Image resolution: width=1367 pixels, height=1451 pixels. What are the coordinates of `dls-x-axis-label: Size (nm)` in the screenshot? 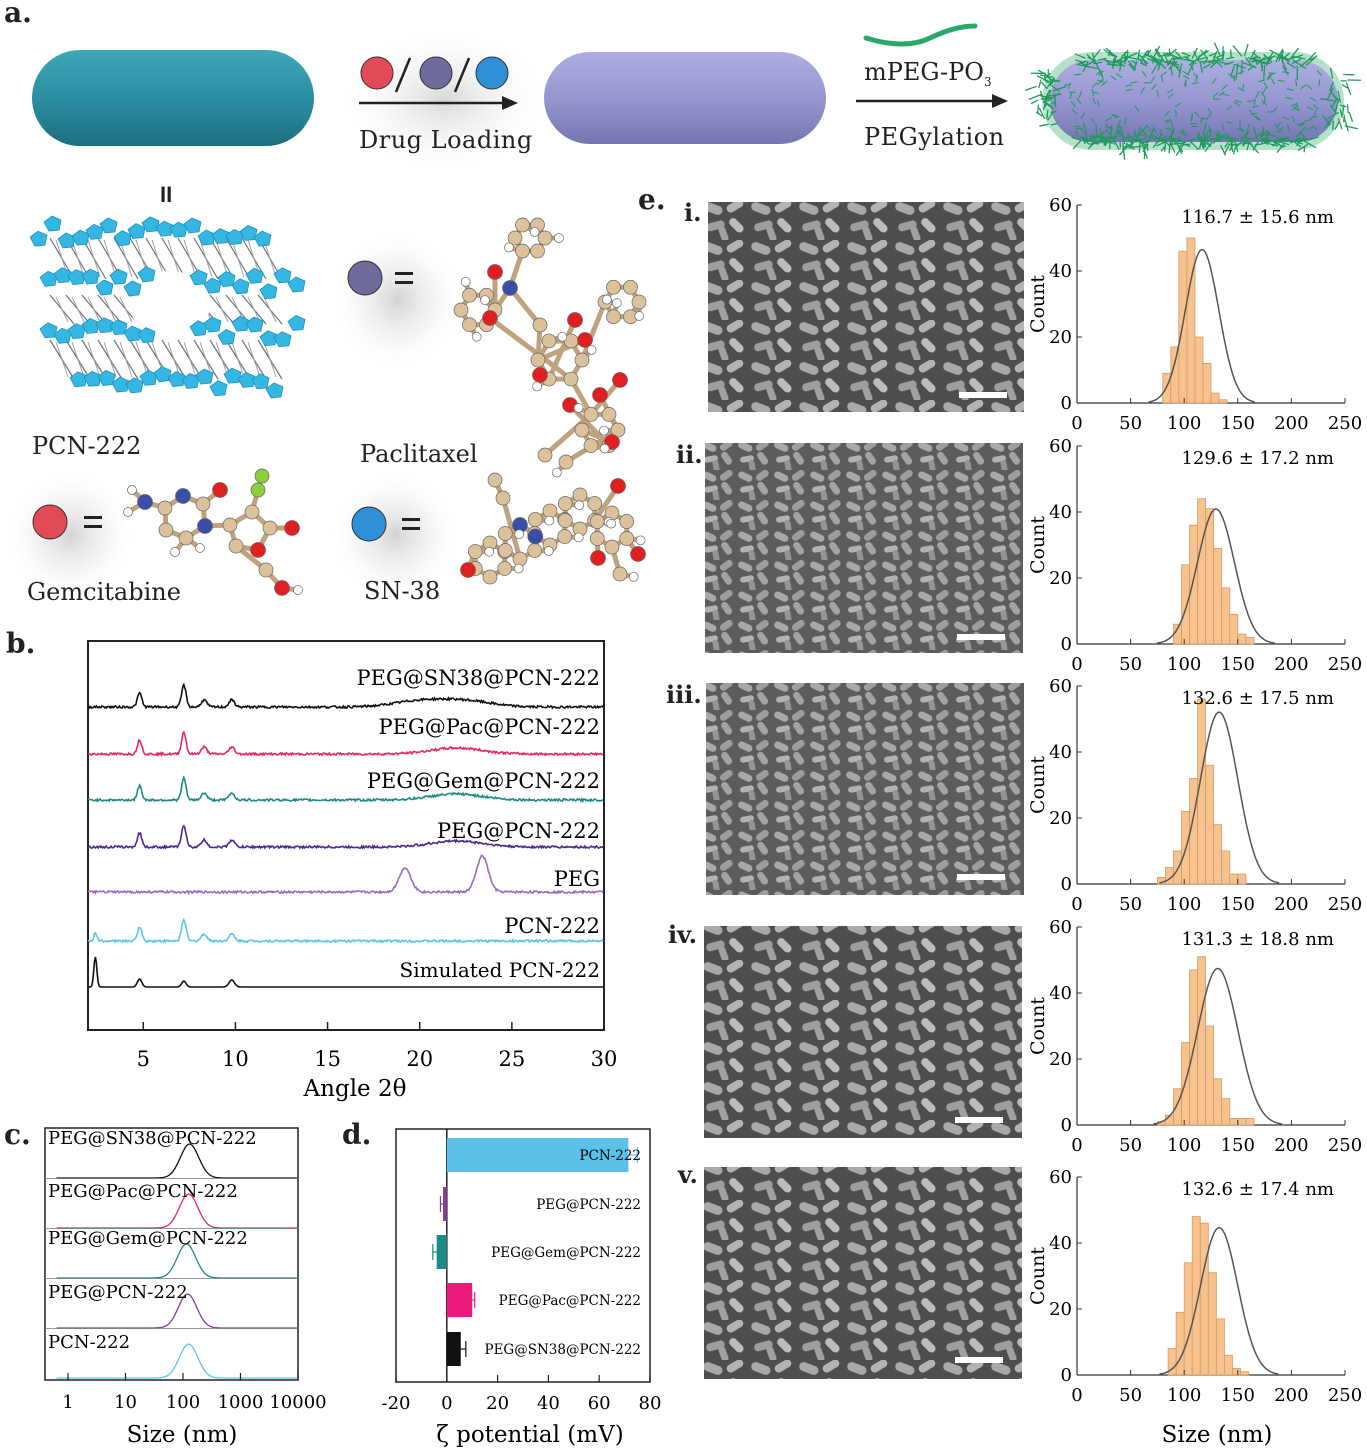 It's located at (182, 1435).